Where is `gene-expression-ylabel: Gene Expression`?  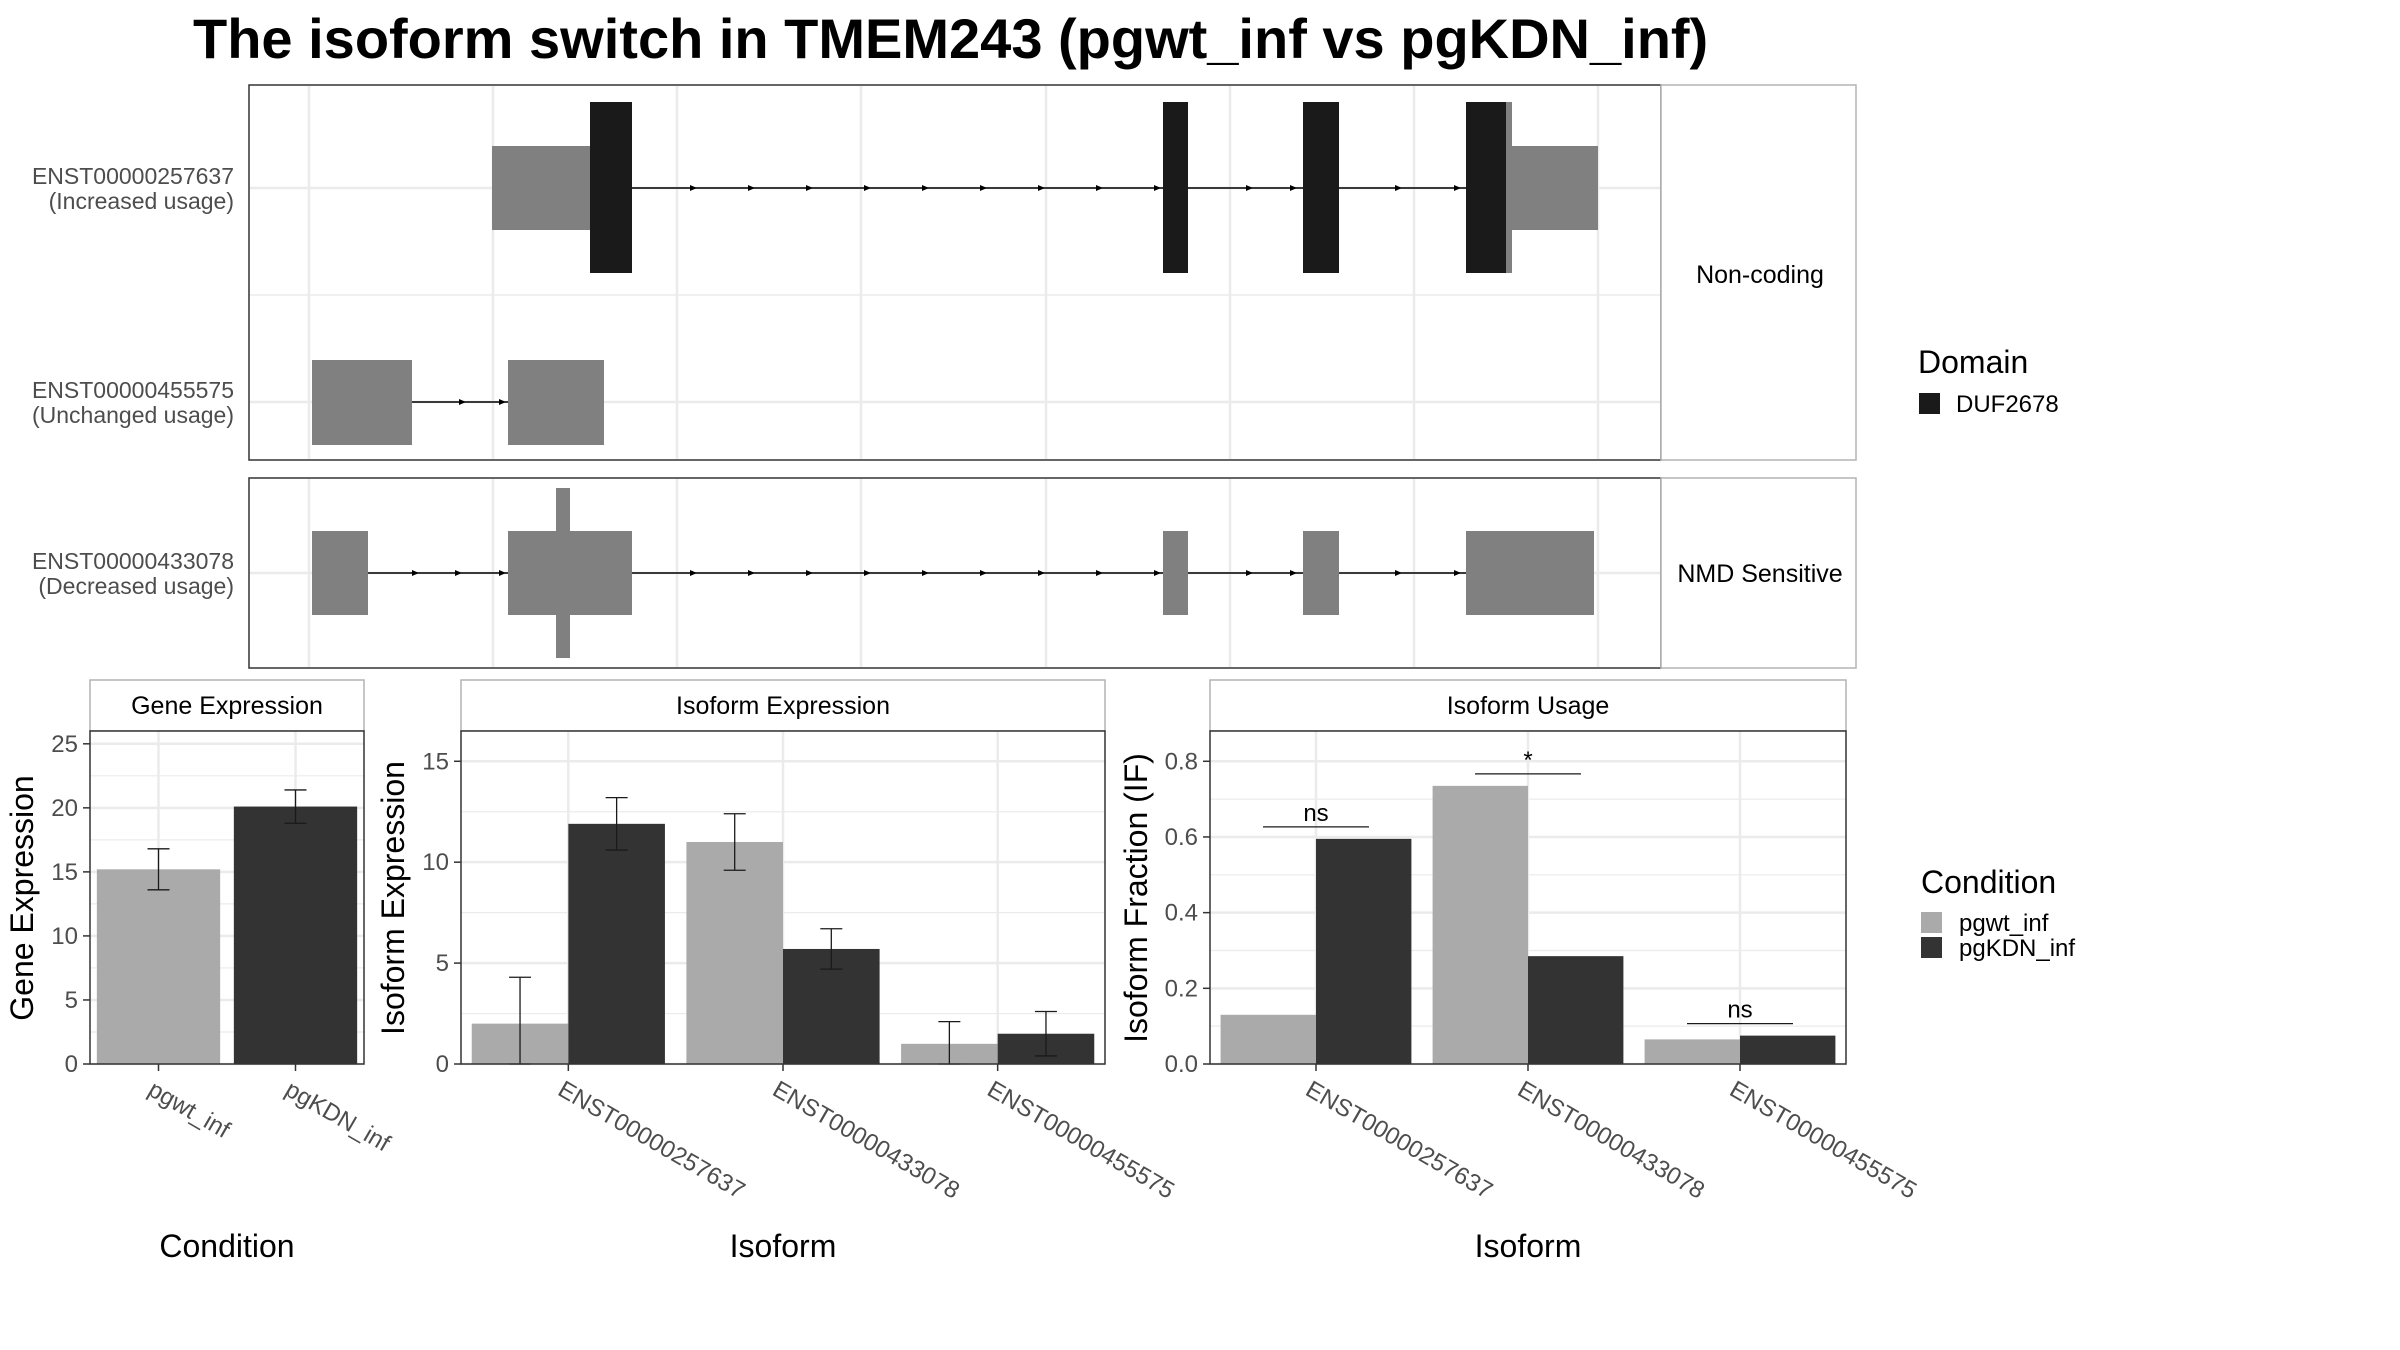
gene-expression-ylabel: Gene Expression is located at coordinates (22, 897).